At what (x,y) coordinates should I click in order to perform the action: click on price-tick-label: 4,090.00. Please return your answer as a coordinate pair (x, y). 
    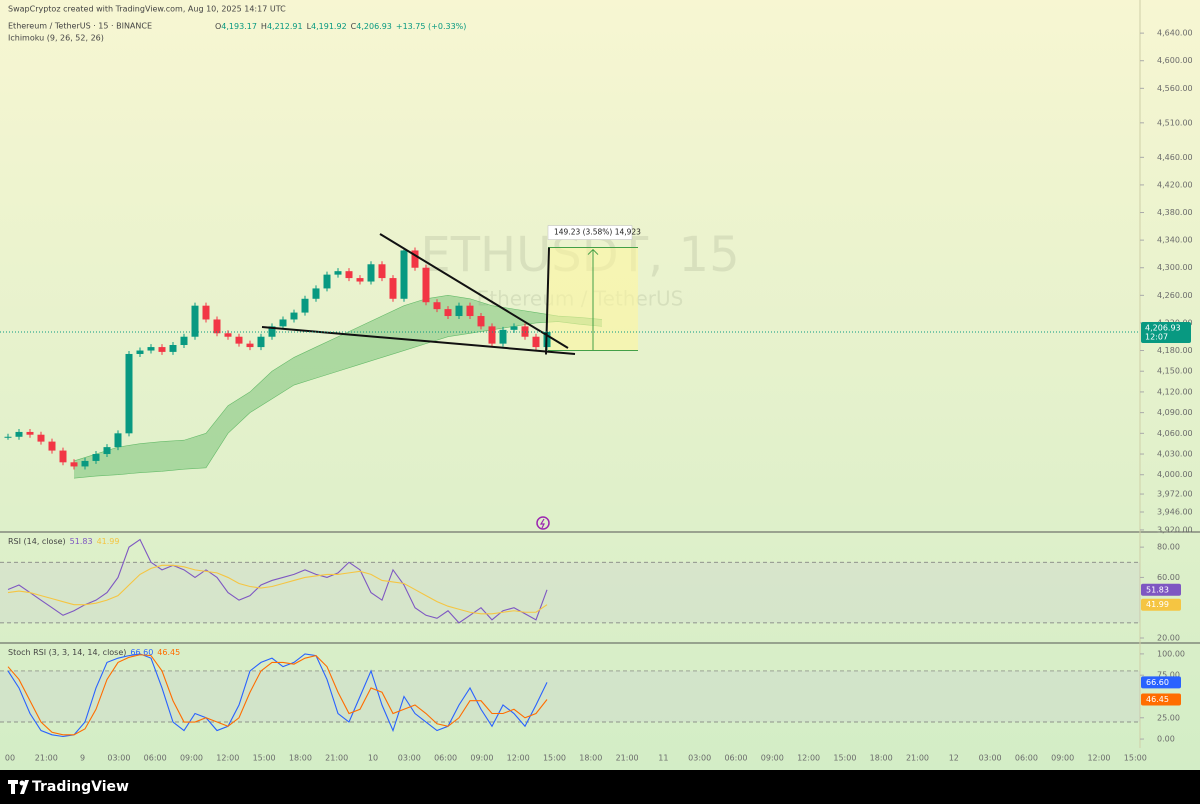
    Looking at the image, I should click on (1175, 412).